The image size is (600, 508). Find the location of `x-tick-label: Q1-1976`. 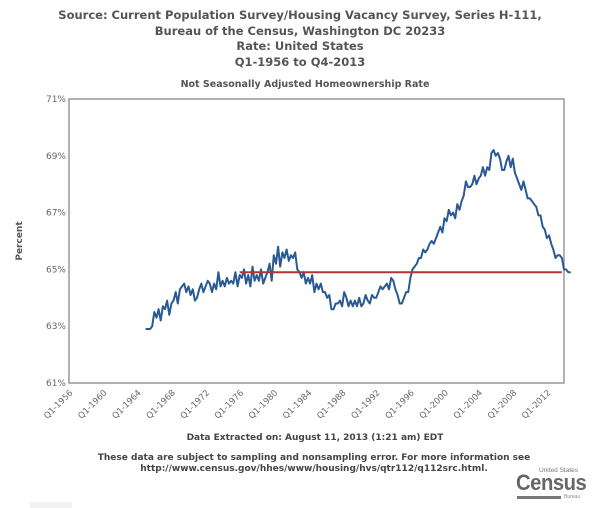

x-tick-label: Q1-1976 is located at coordinates (229, 404).